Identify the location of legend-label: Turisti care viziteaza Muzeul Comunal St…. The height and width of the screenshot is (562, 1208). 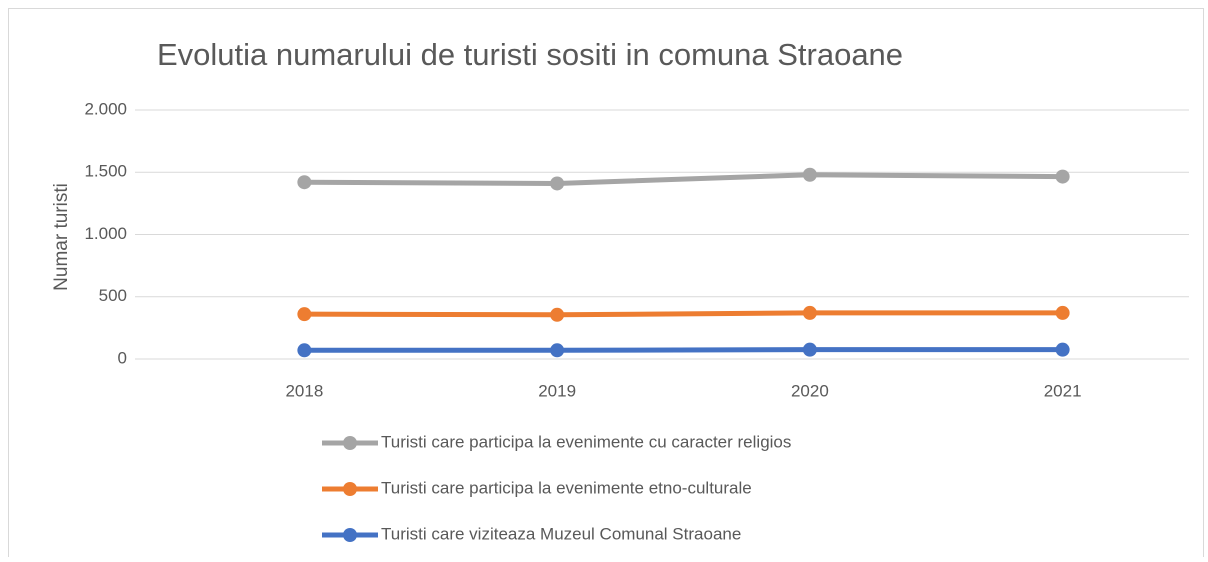
(561, 533).